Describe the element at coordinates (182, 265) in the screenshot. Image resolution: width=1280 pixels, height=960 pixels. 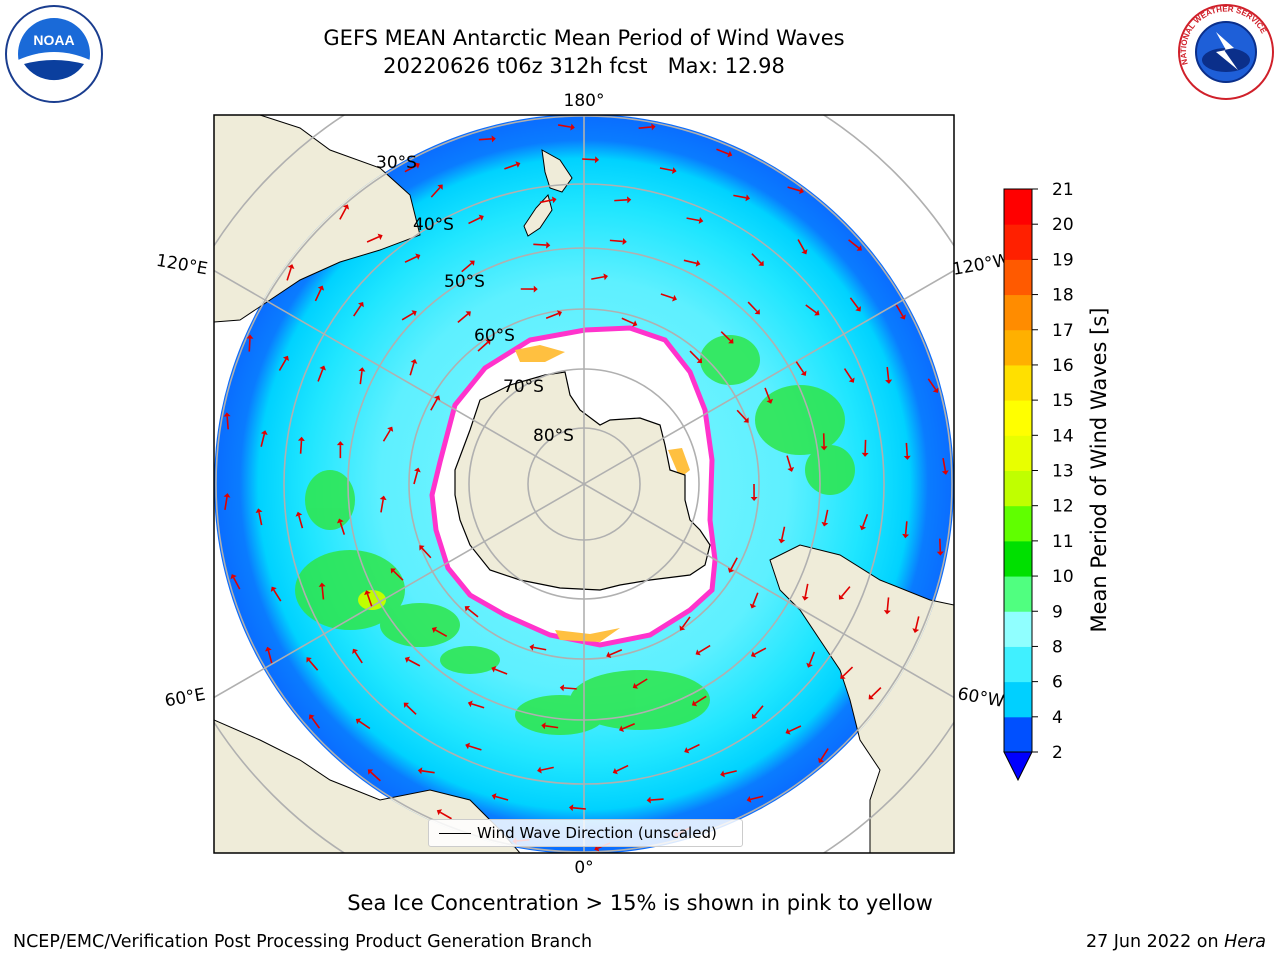
I see `lon-label-120e: 120°E` at that location.